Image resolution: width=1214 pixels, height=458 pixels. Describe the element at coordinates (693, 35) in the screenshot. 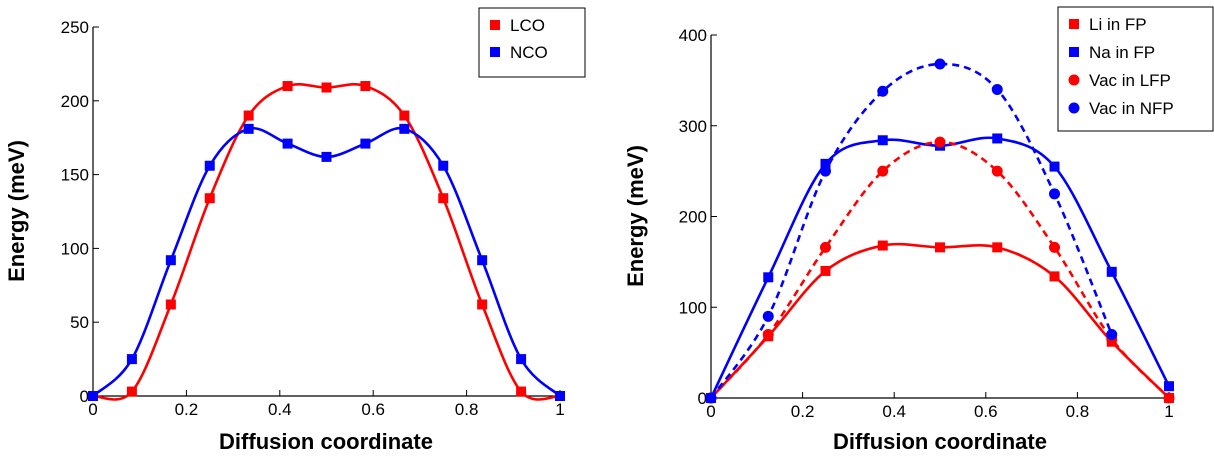

I see `y-tick-label: 400` at that location.